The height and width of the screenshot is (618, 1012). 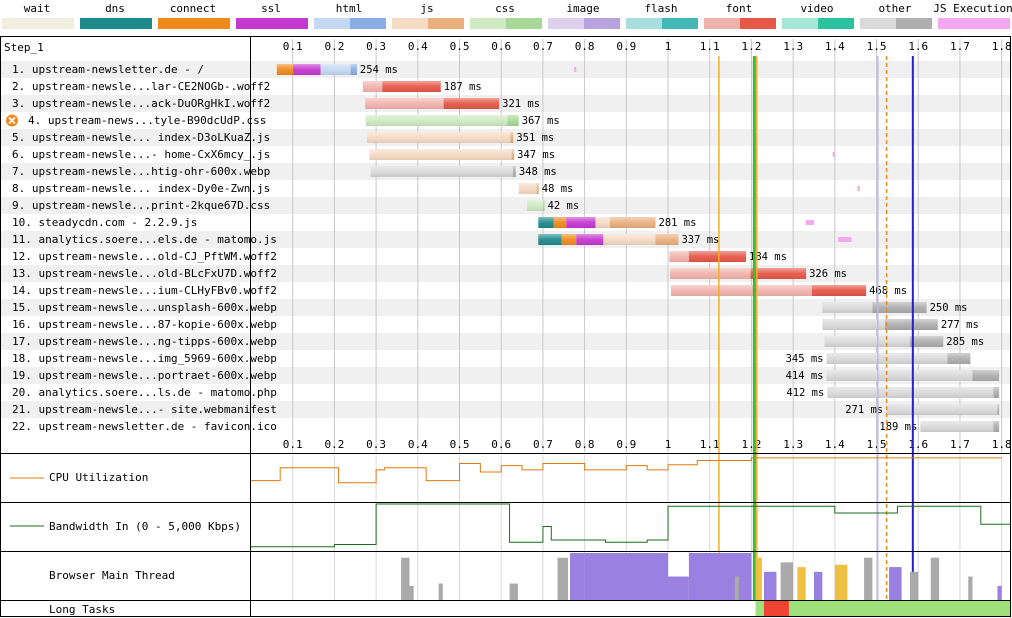 I want to click on tick-label-bottom: 1.7, so click(x=960, y=444).